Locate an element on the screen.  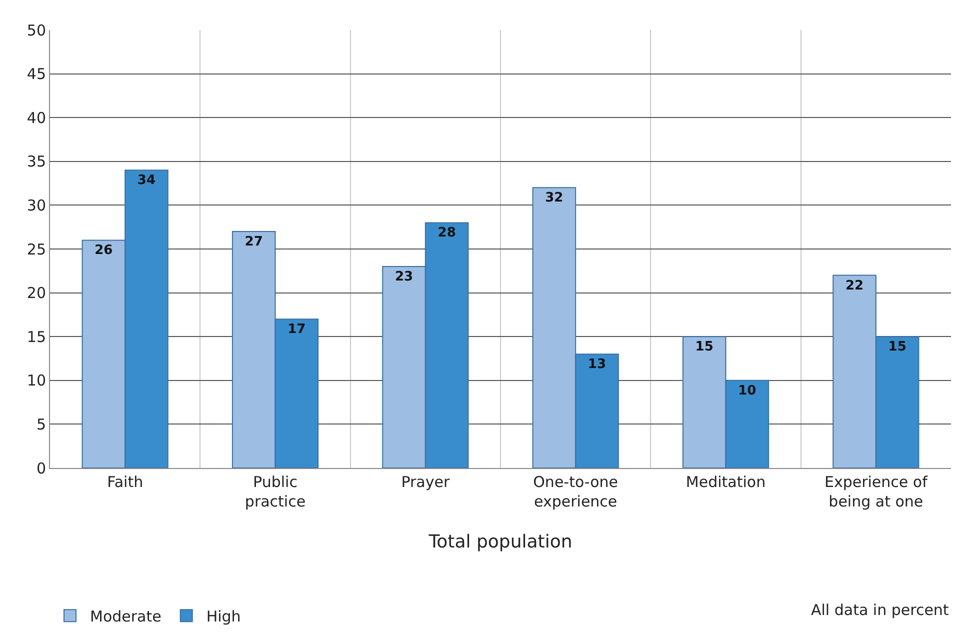
y-tick-label: 25 is located at coordinates (36, 249).